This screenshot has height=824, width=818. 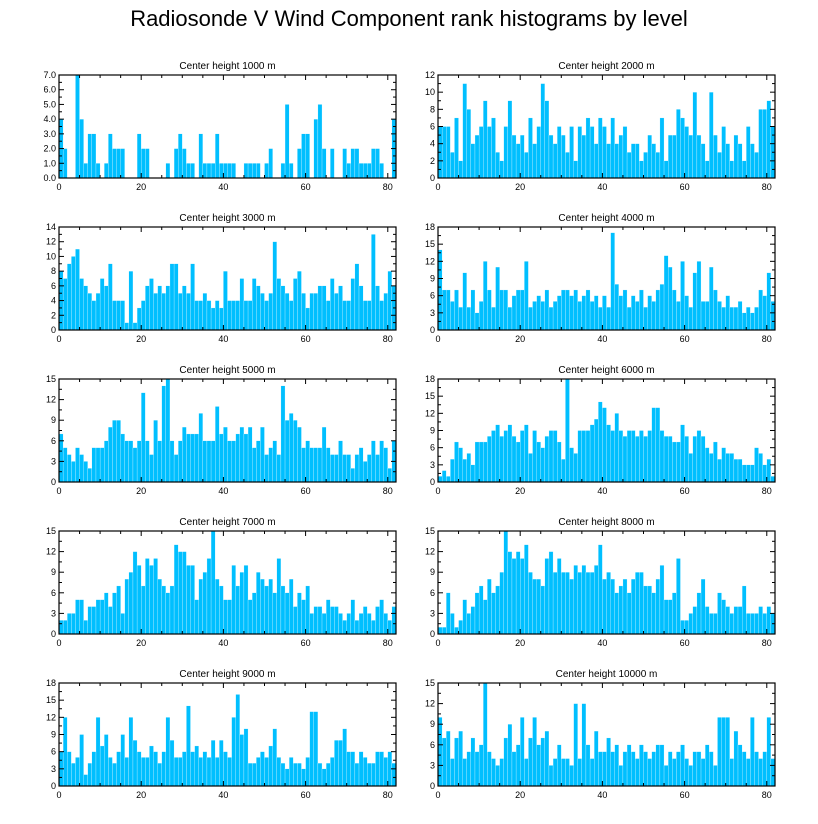 What do you see at coordinates (606, 218) in the screenshot?
I see `panel-title: Center height 4000 m` at bounding box center [606, 218].